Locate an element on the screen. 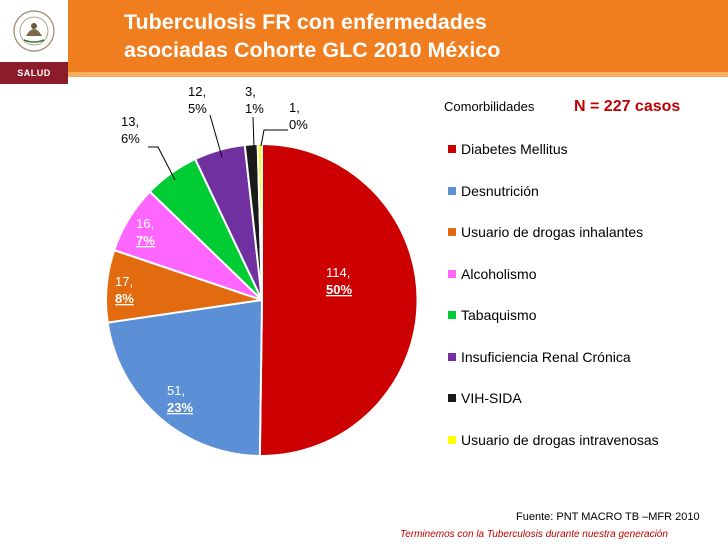 The width and height of the screenshot is (728, 546). legend-item-tabaquismo: Tabaquismo is located at coordinates (492, 315).